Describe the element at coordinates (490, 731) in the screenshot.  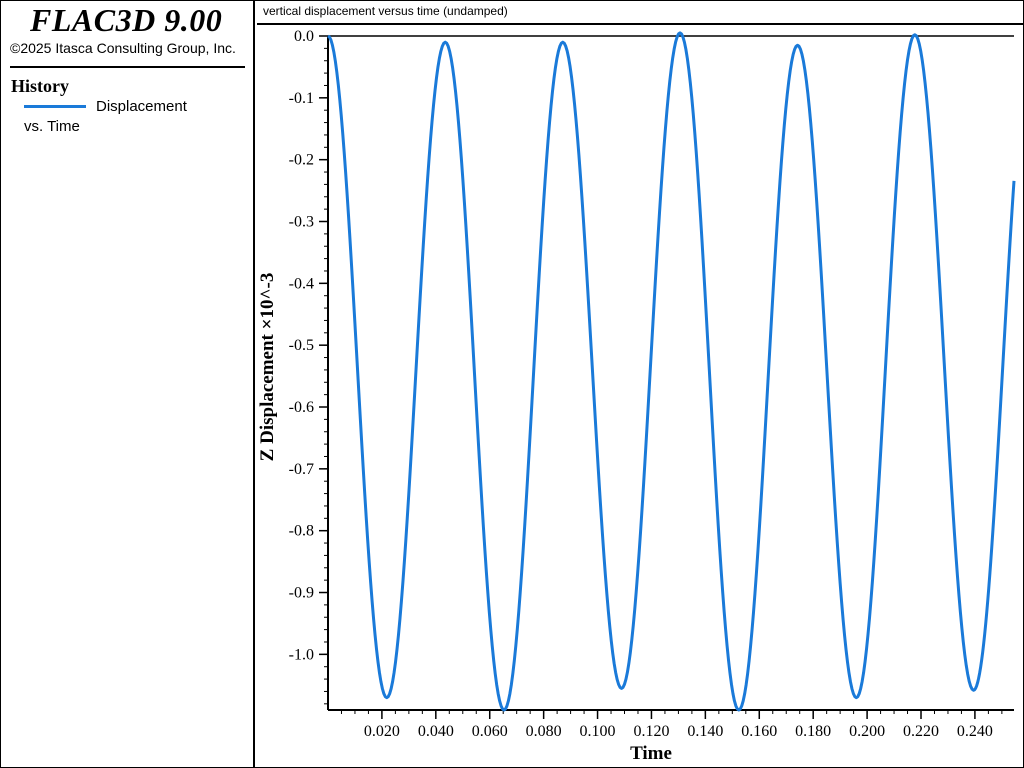
I see `x-tick-label: 0.060` at that location.